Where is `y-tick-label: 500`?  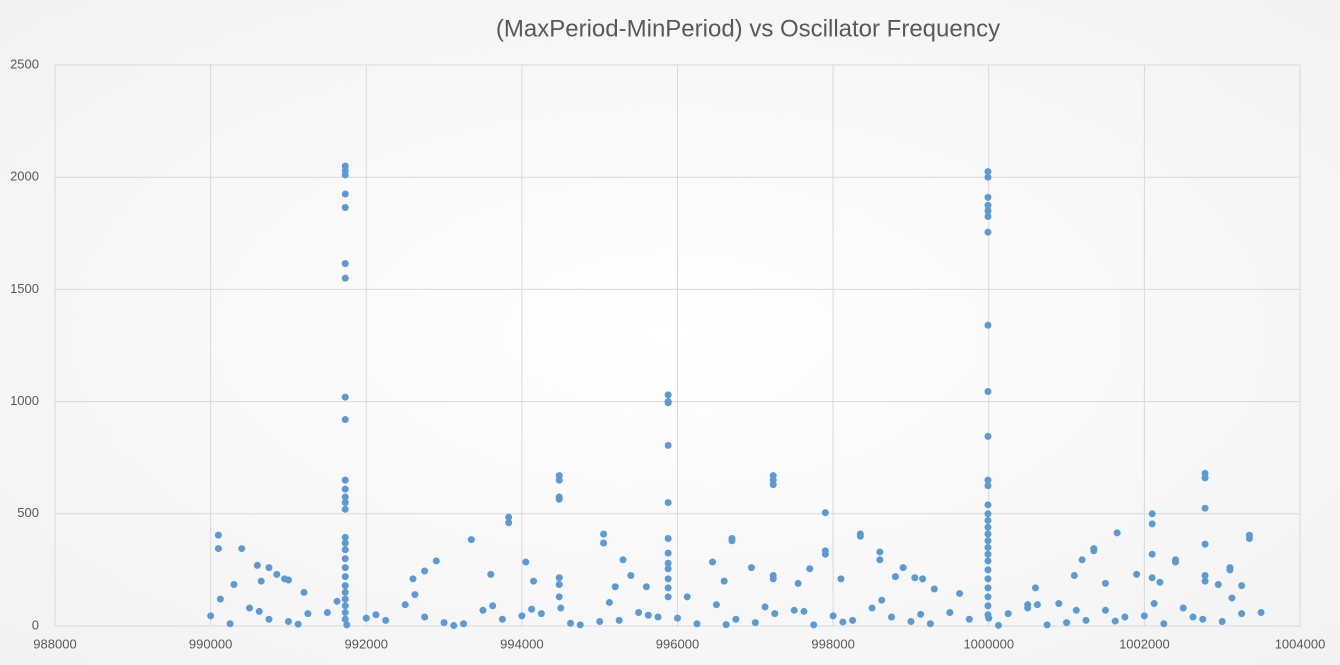
y-tick-label: 500 is located at coordinates (28, 512).